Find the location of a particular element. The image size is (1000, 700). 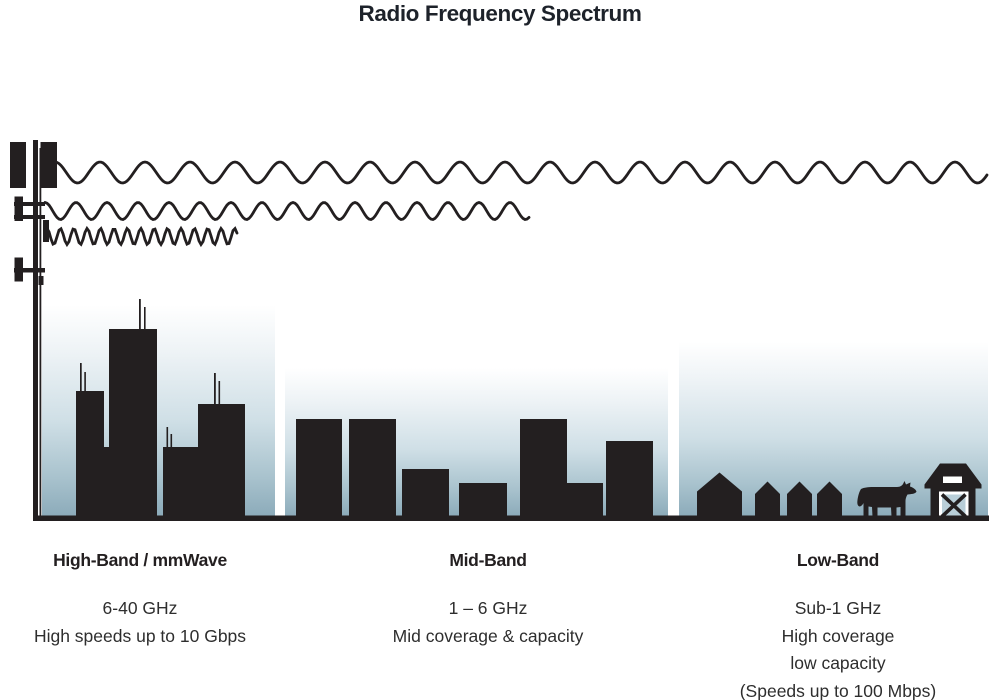

tower-mid-antenna is located at coordinates (18, 208).